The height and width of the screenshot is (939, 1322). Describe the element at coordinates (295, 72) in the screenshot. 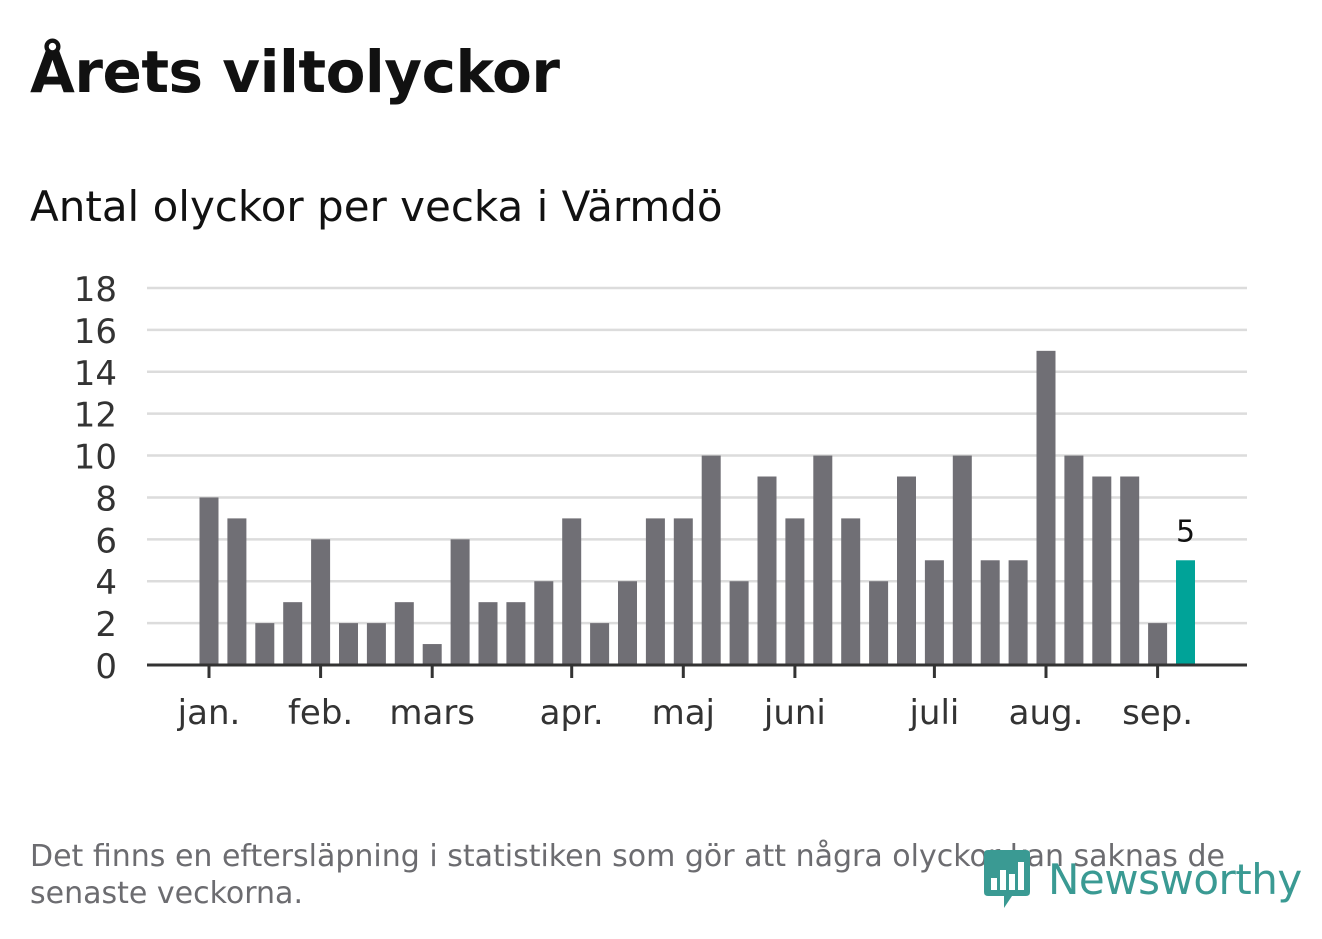

I see `chart-title: Årets viltolyckor` at that location.